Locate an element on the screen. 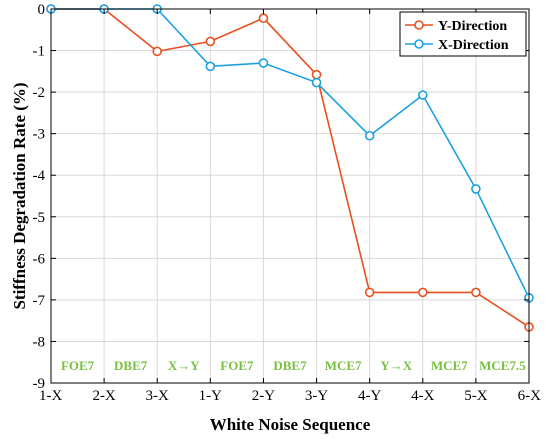 The width and height of the screenshot is (550, 439). x-tick-label: 4-X is located at coordinates (422, 396).